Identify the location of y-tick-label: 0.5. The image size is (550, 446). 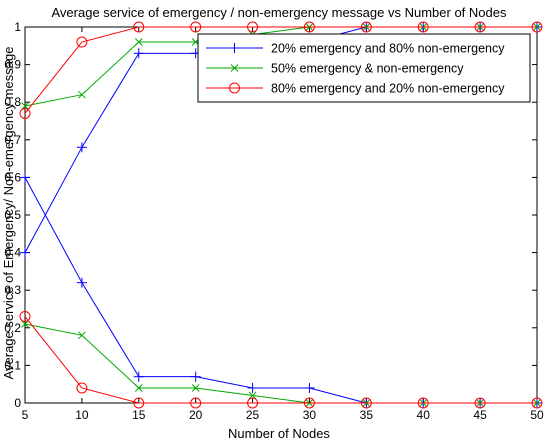
(12, 215).